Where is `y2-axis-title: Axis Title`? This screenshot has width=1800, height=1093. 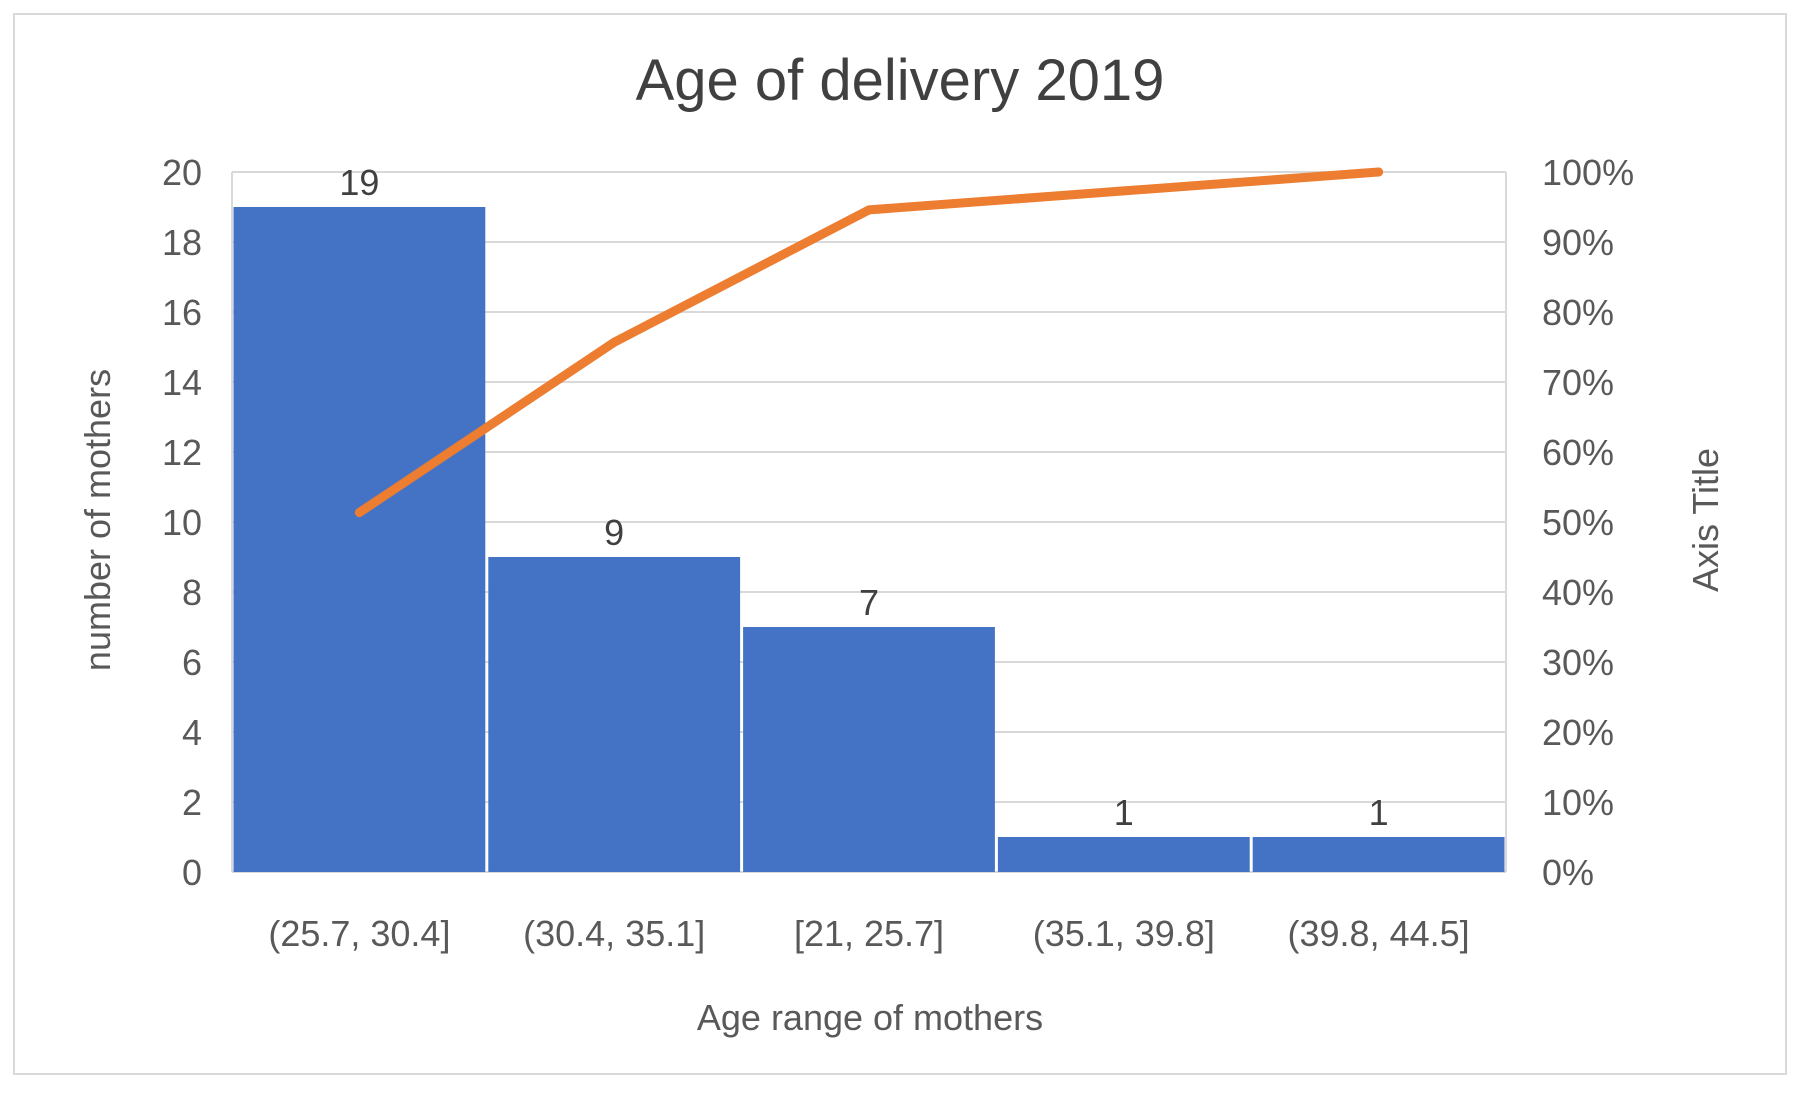
y2-axis-title: Axis Title is located at coordinates (1705, 520).